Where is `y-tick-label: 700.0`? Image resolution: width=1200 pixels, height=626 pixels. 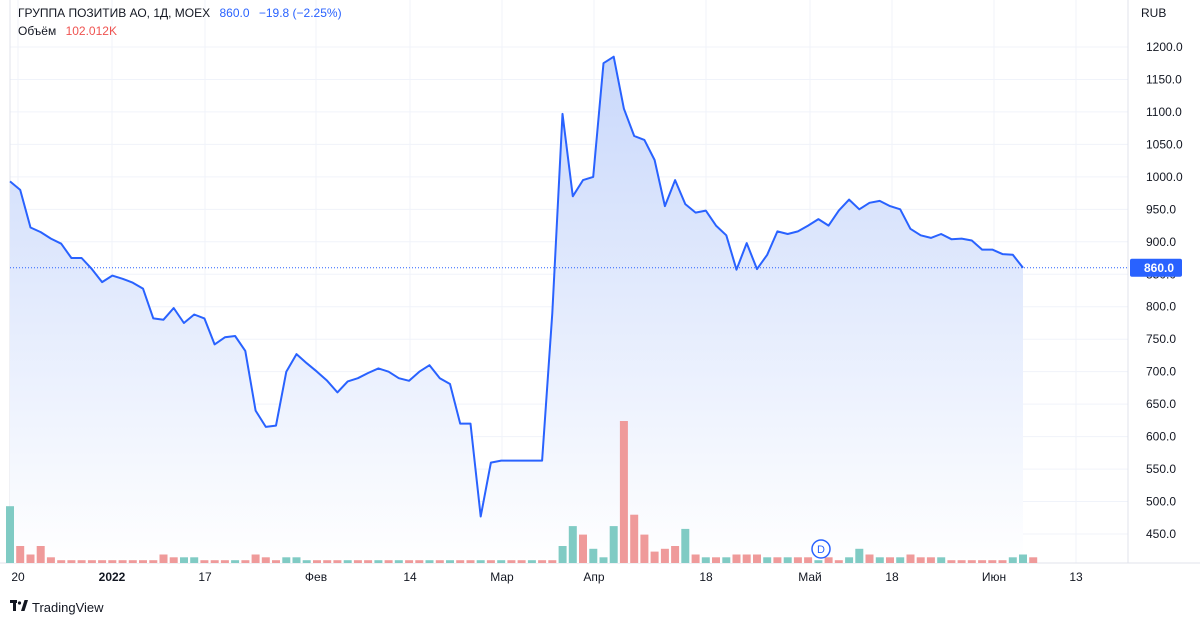
y-tick-label: 700.0 is located at coordinates (1161, 372).